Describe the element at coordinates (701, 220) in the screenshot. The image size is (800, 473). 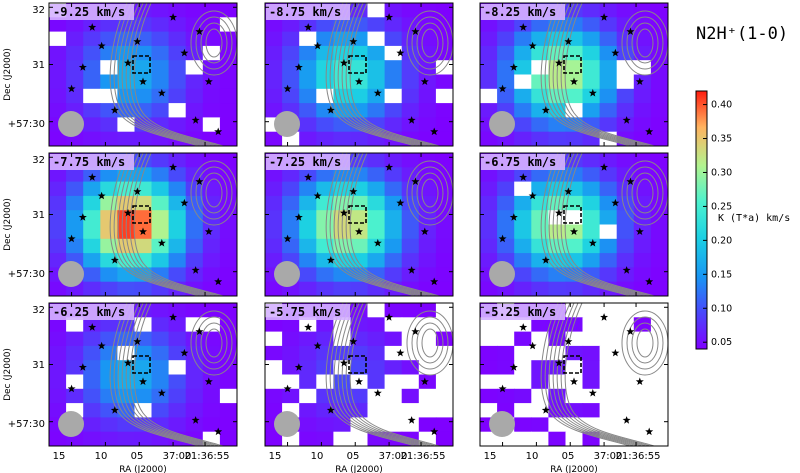
I see `colorbar-gradient` at that location.